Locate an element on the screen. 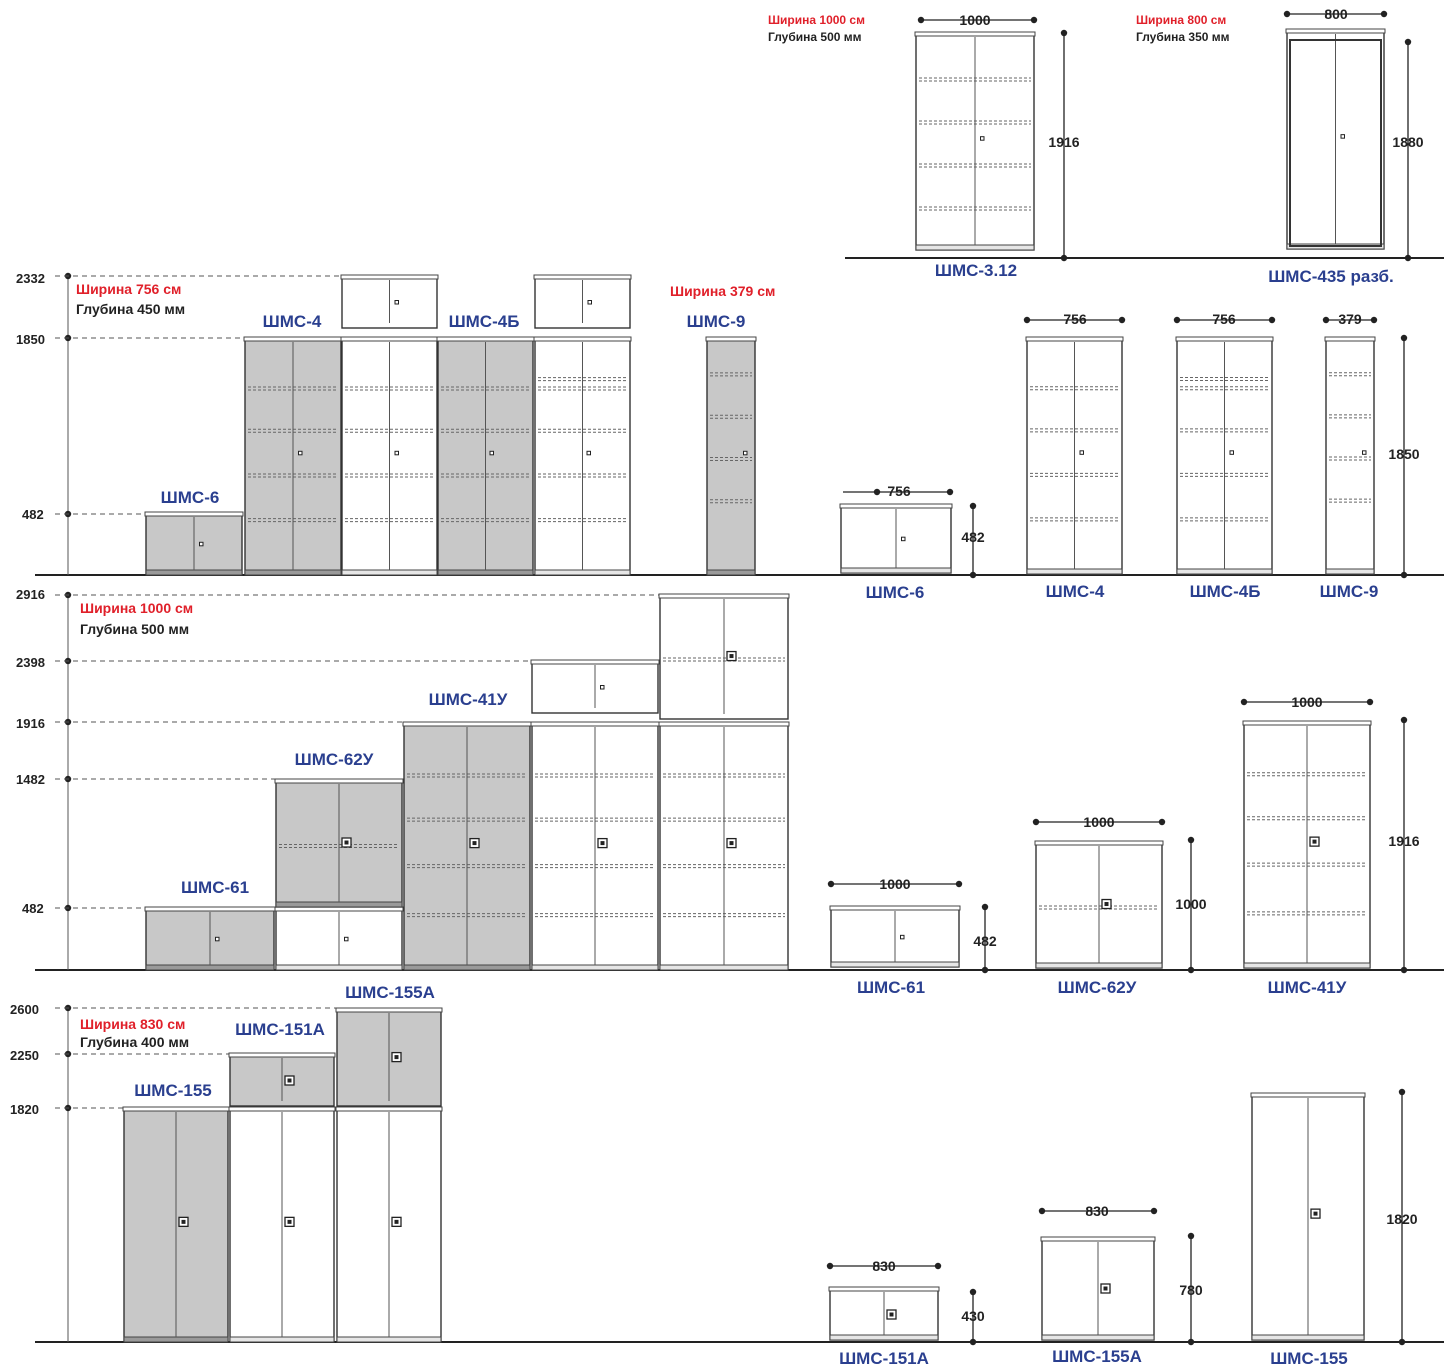 This screenshot has width=1444, height=1366. g2-label-shms62u: ШМС-62У is located at coordinates (334, 759).